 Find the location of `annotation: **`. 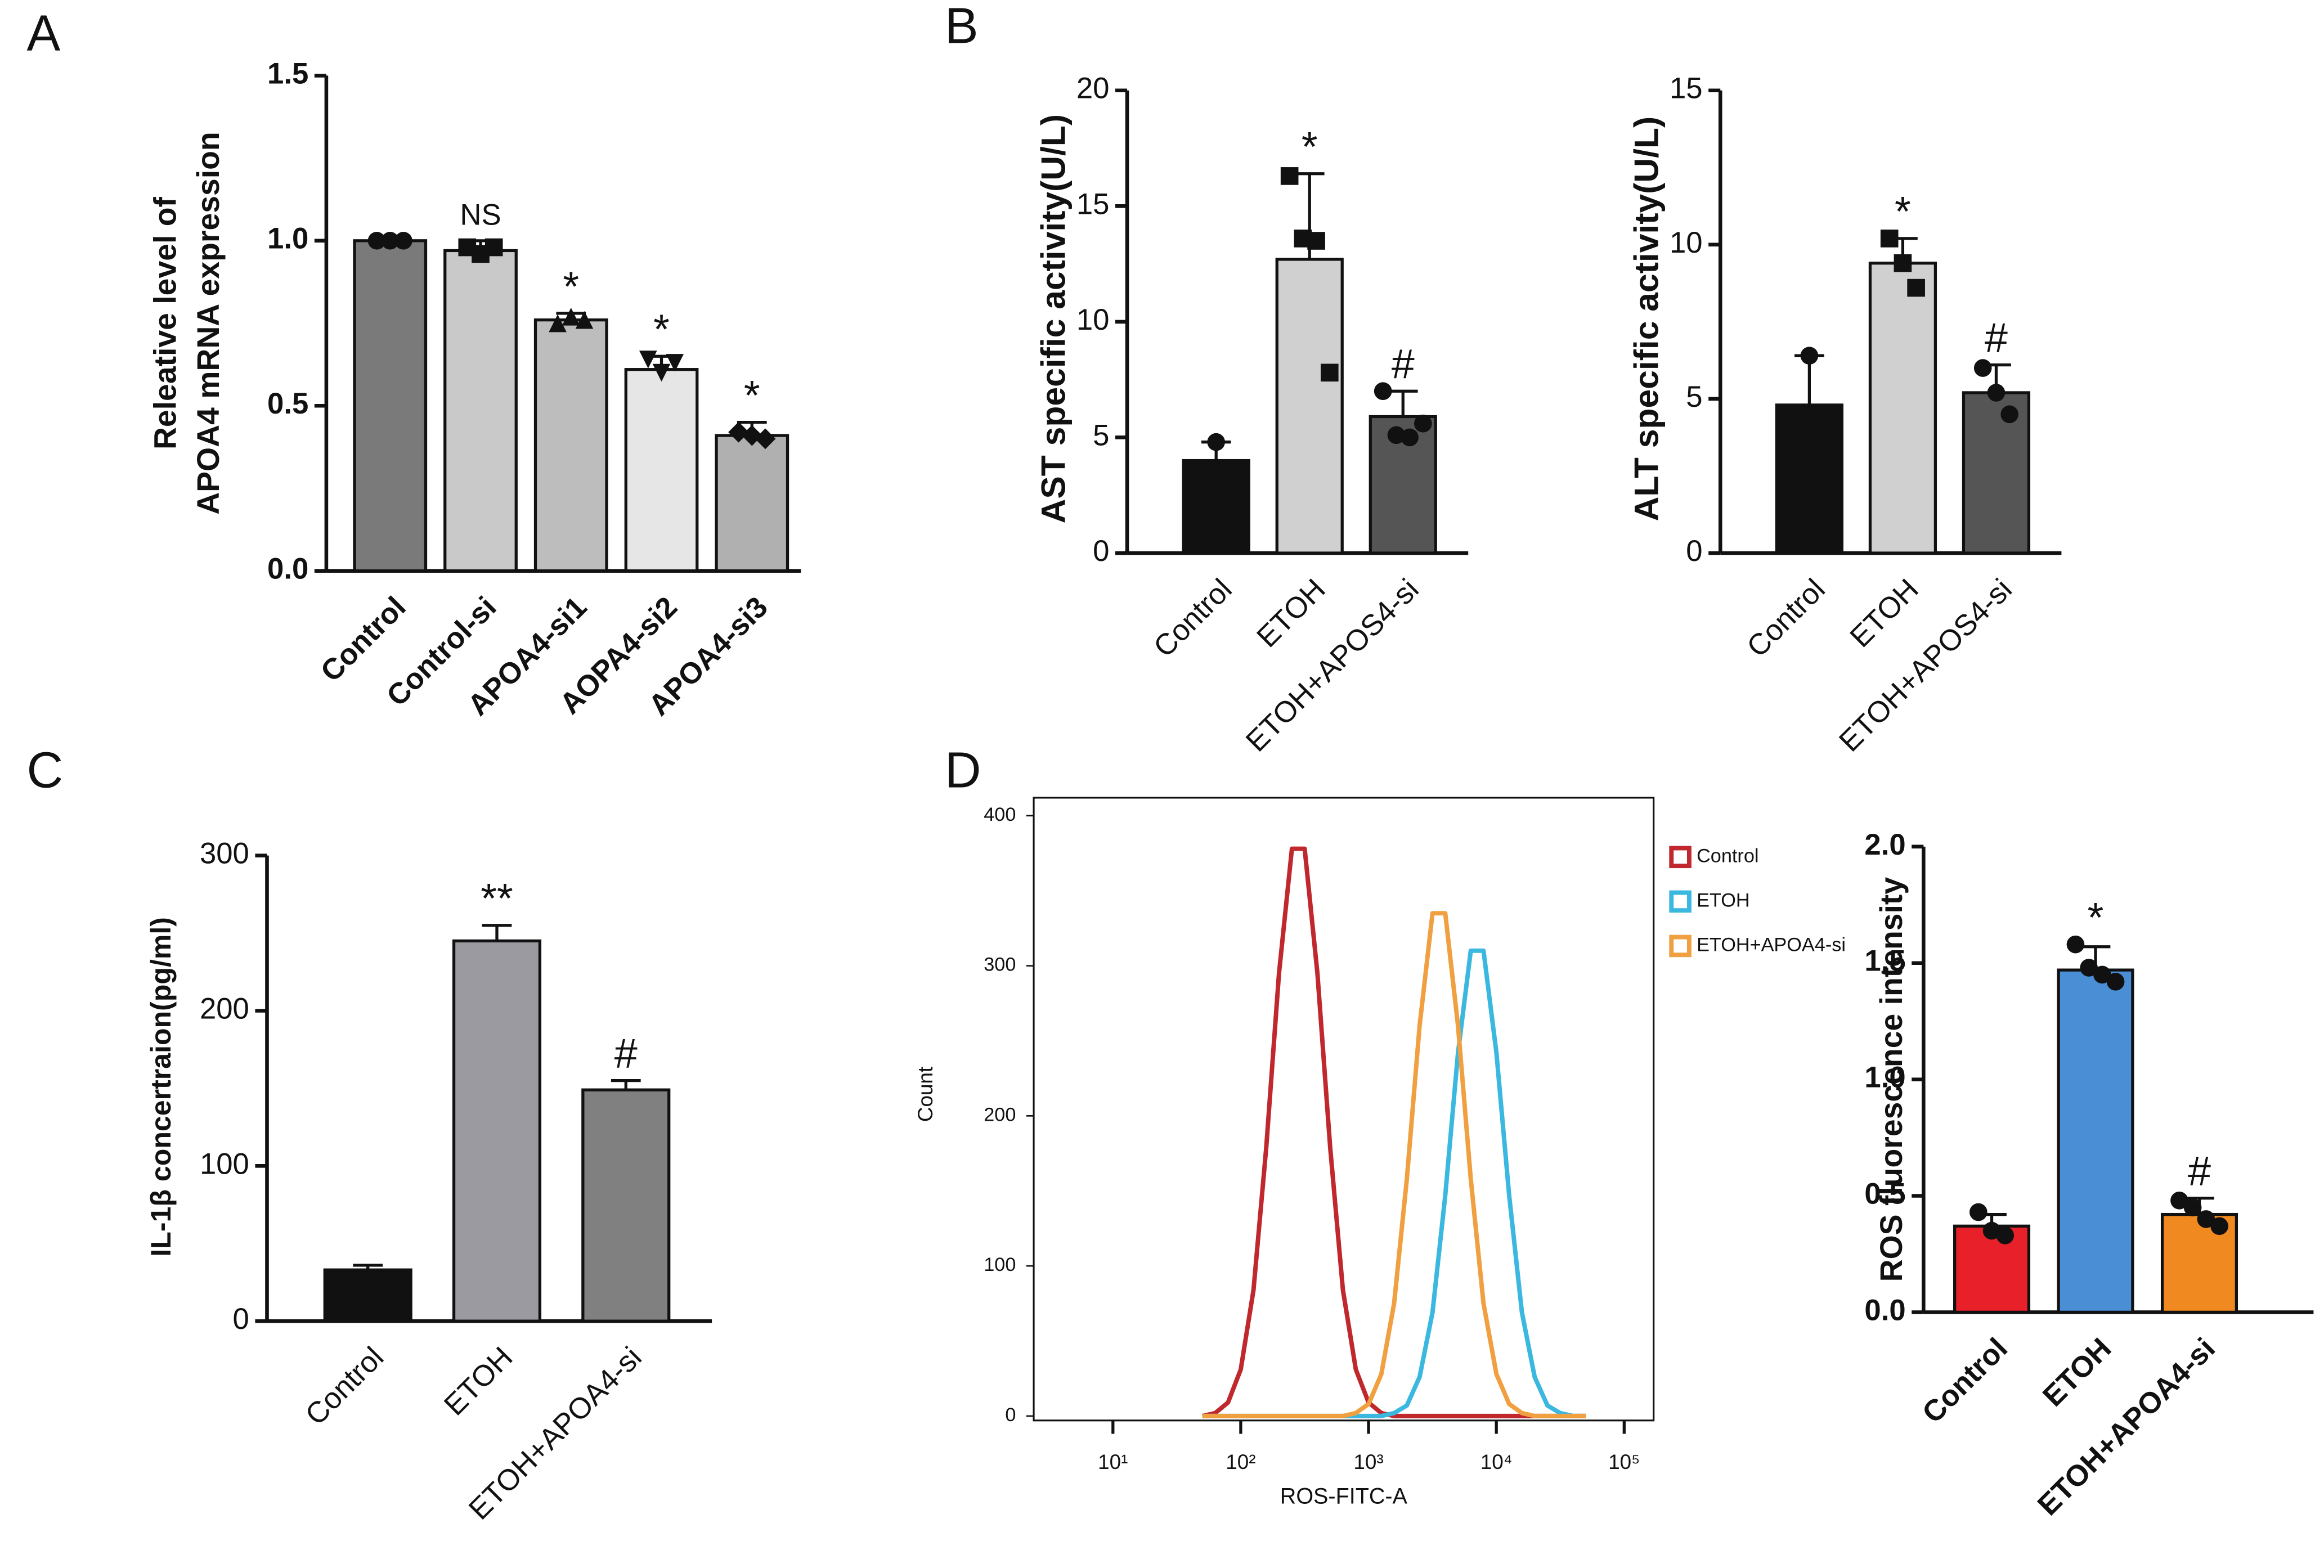

annotation: ** is located at coordinates (497, 898).